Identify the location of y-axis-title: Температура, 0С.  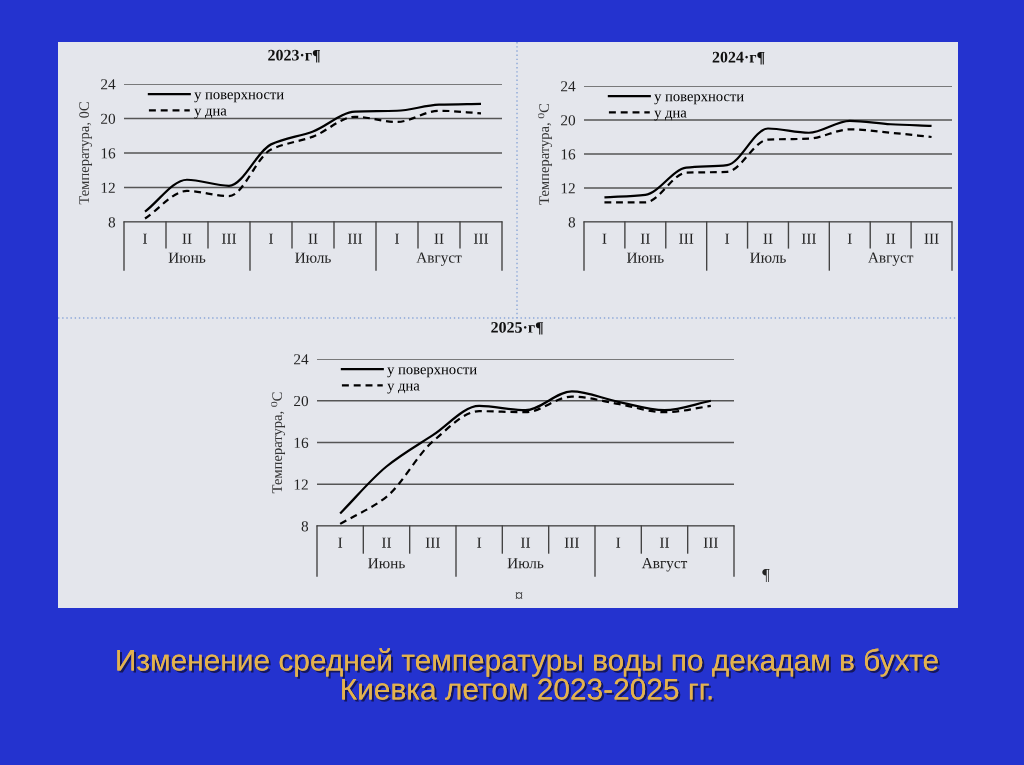
(86, 153).